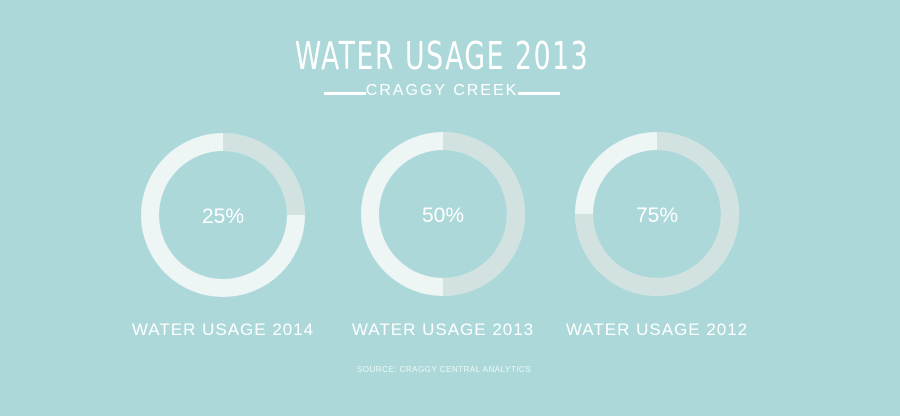  Describe the element at coordinates (657, 329) in the screenshot. I see `donut-category-label: WATER USAGE 2012` at that location.